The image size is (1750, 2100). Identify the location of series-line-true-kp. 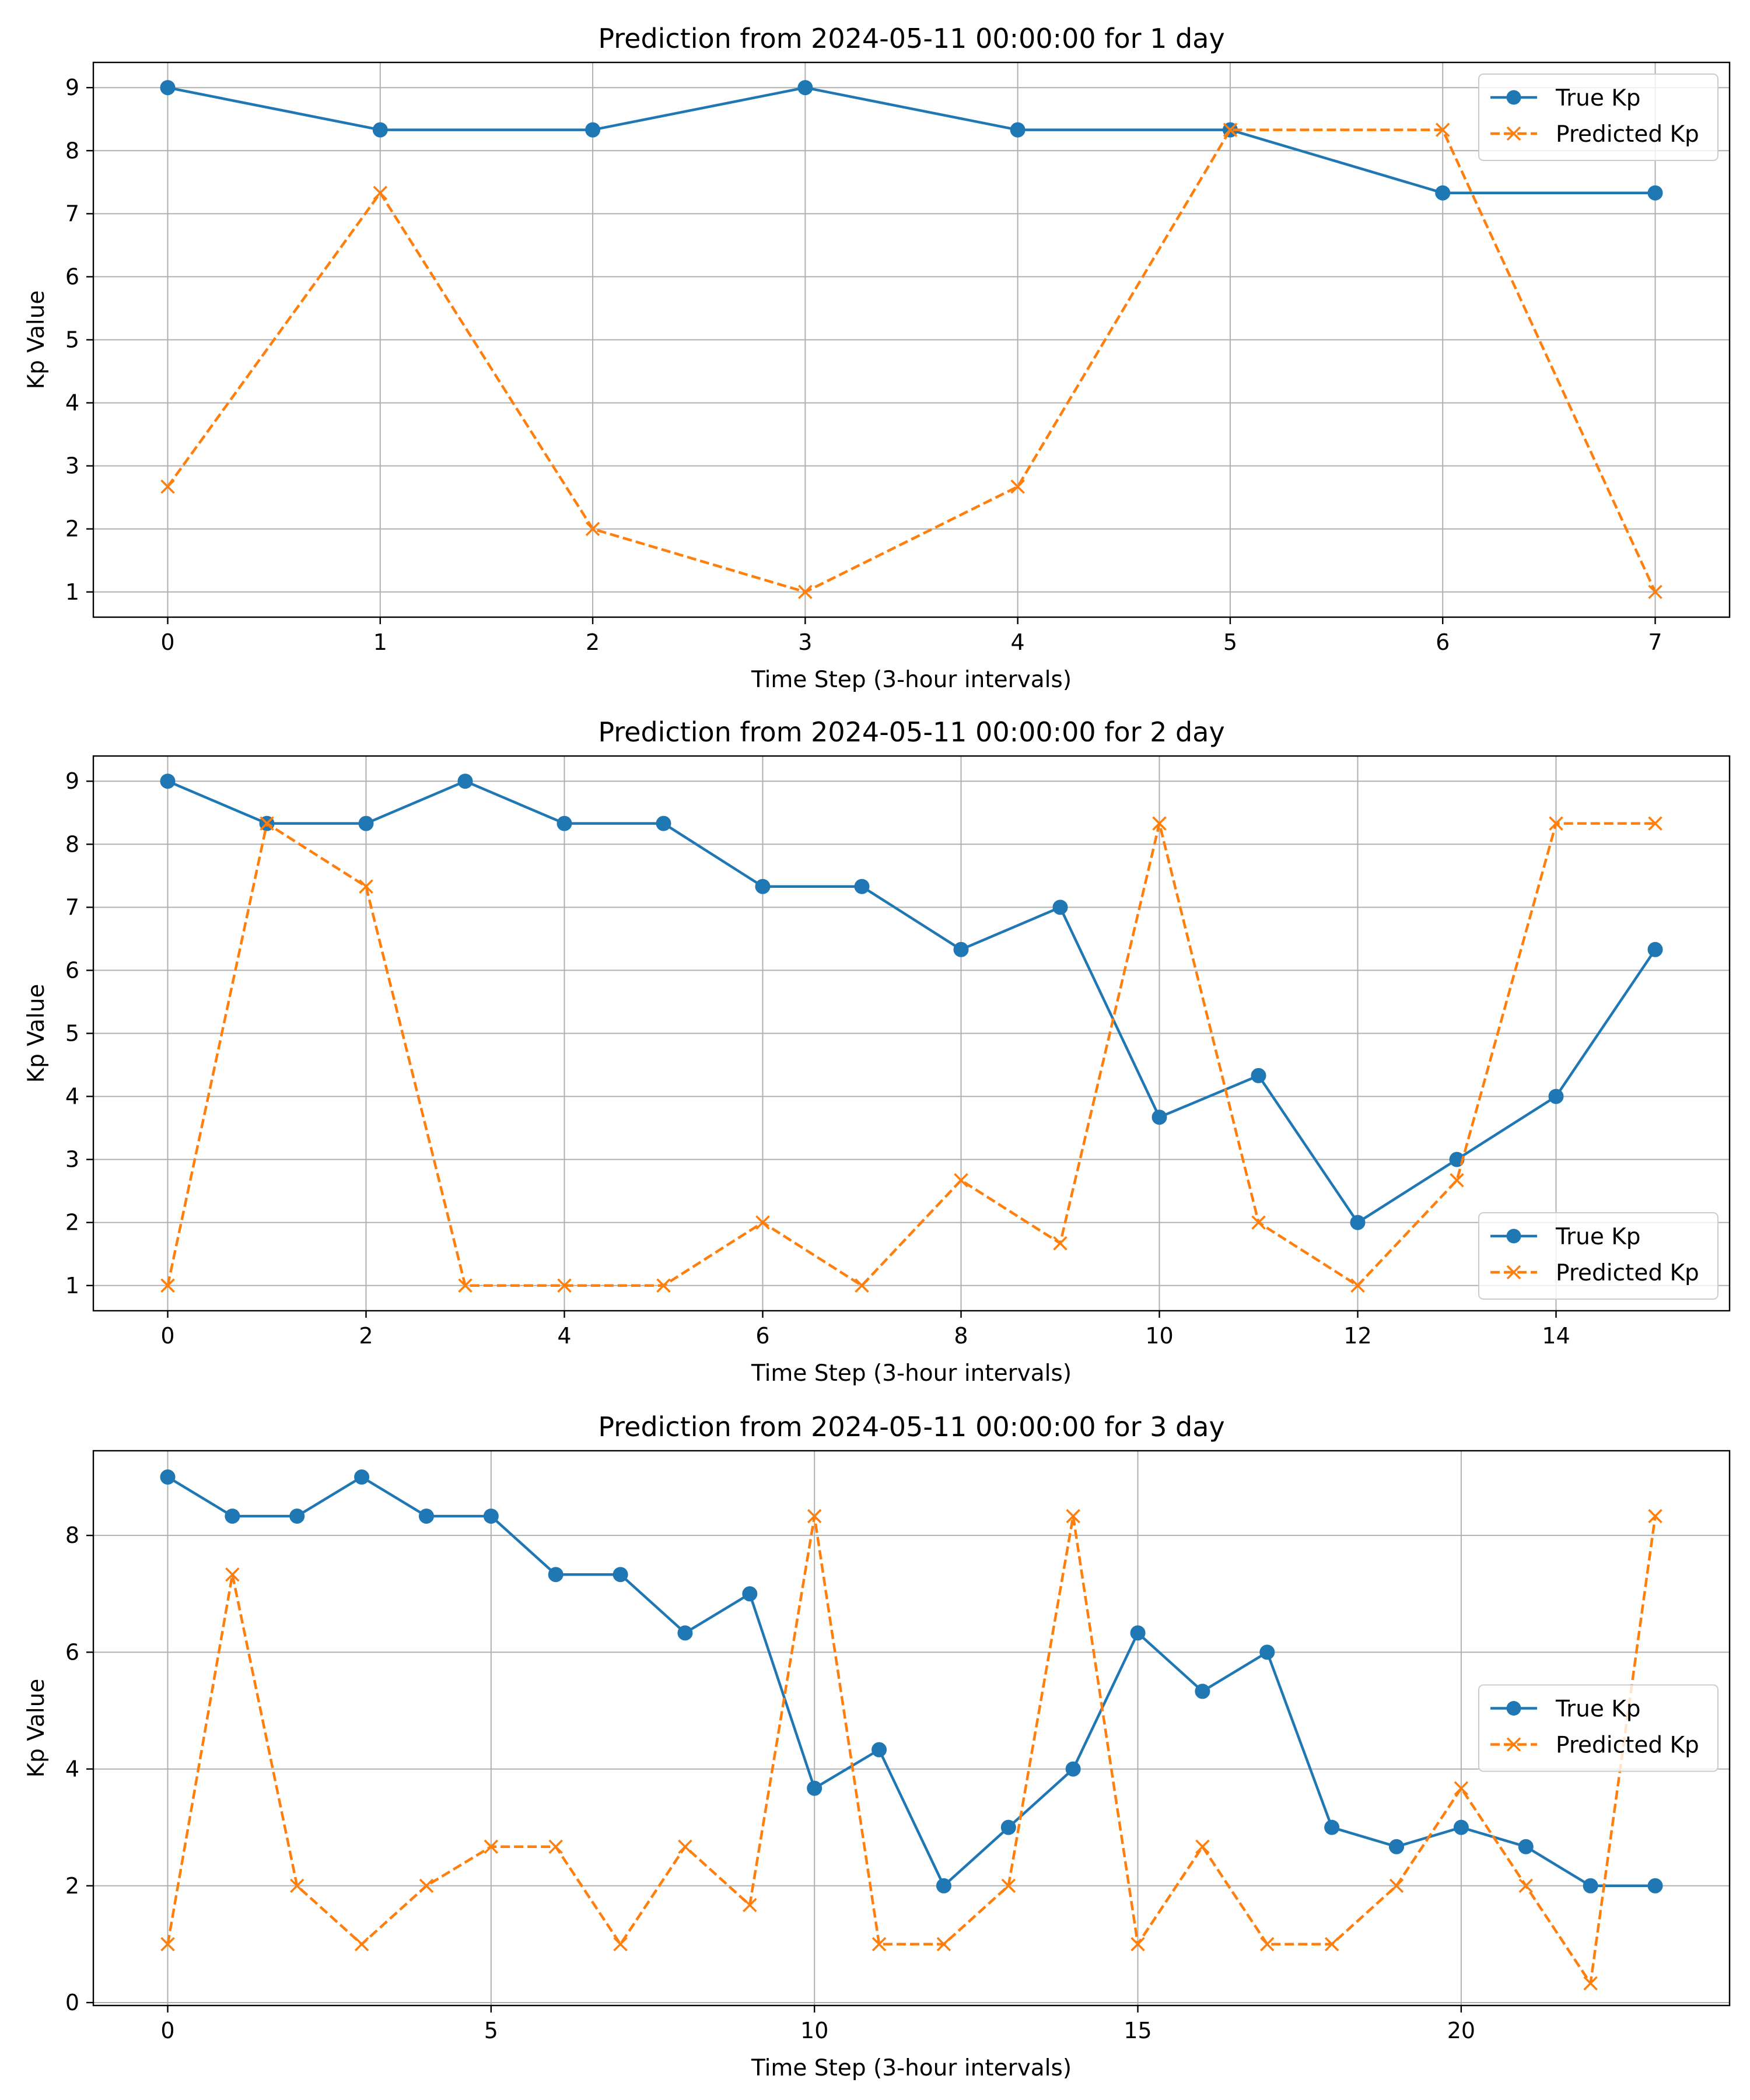
(911, 140).